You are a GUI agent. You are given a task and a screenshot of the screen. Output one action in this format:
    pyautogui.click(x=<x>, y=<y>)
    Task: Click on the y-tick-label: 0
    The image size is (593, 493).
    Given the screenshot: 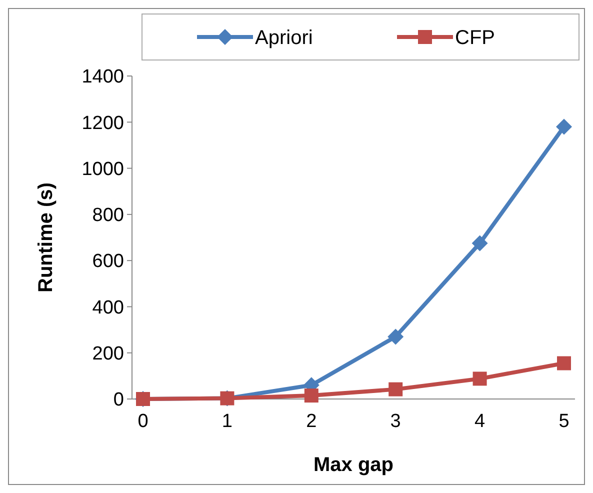 What is the action you would take?
    pyautogui.click(x=118, y=400)
    